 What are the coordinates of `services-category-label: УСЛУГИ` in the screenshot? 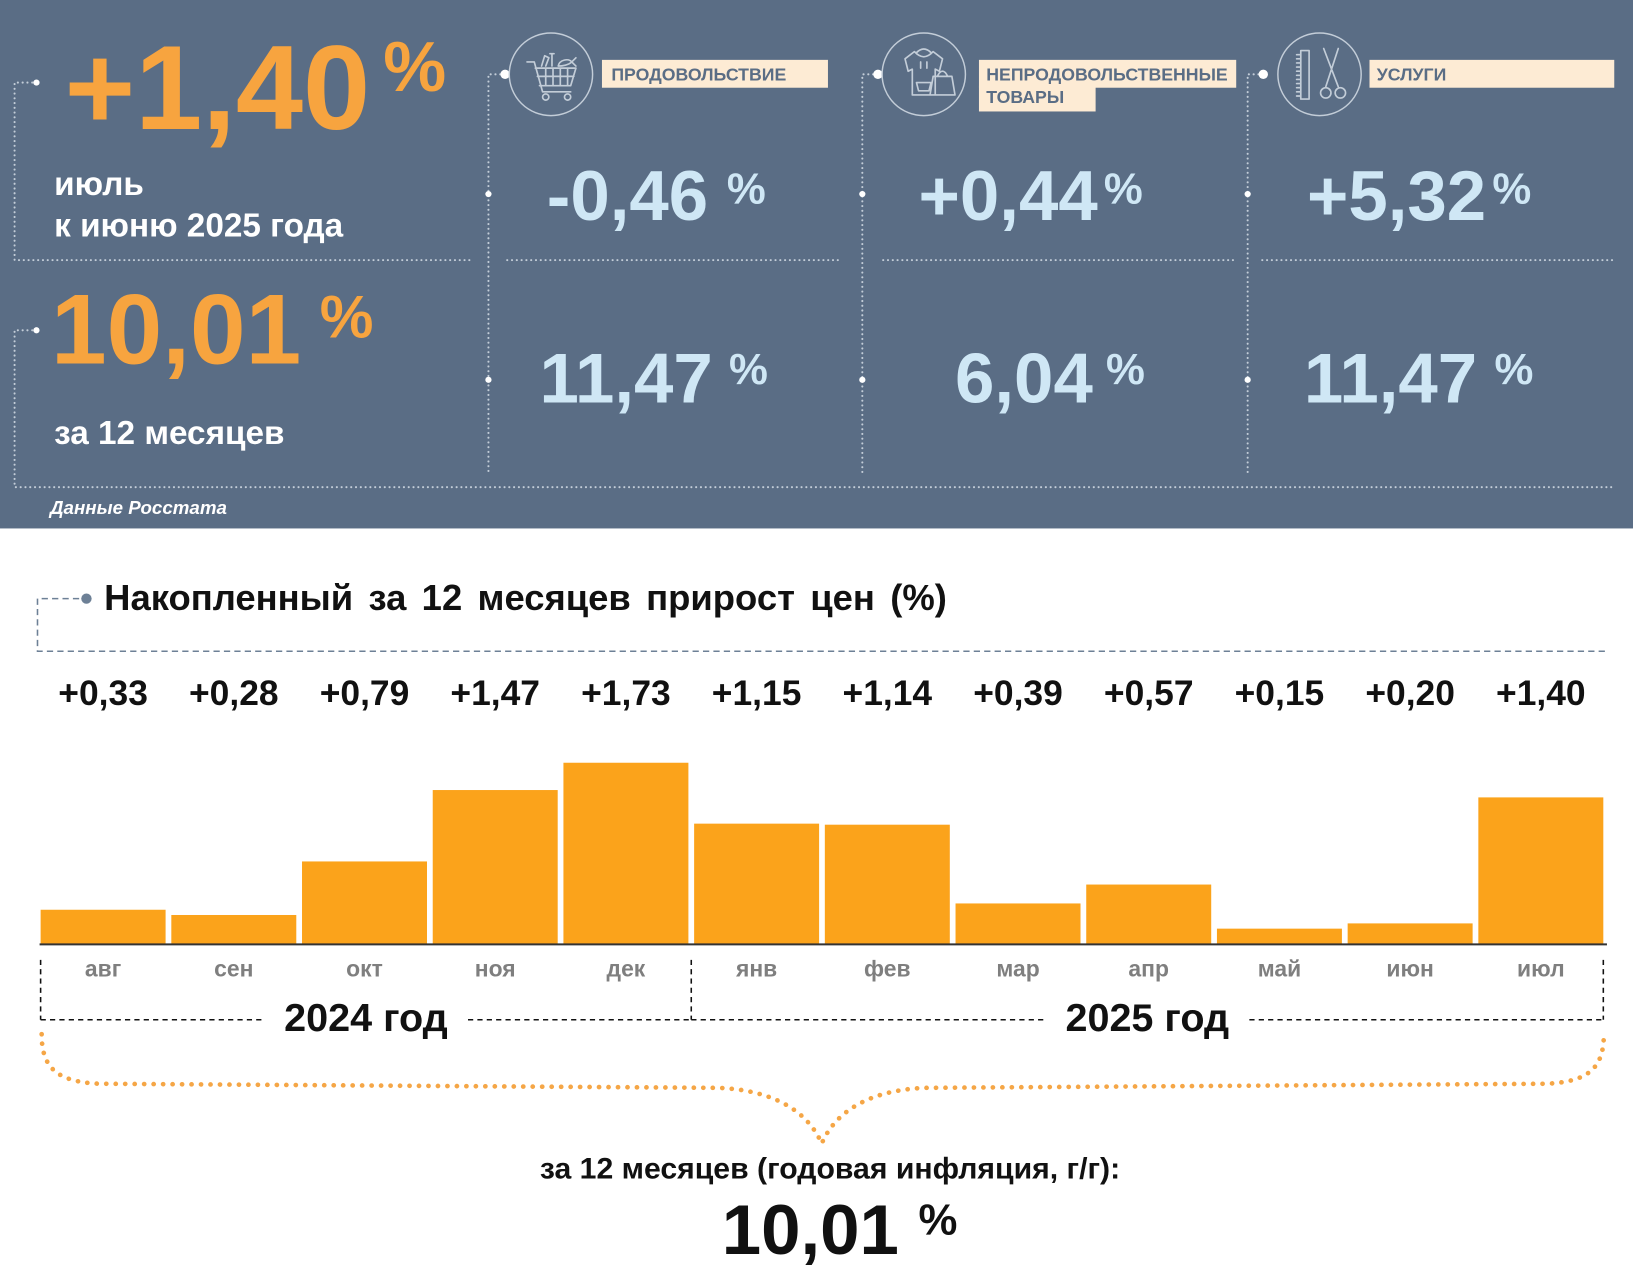 It's located at (1411, 75).